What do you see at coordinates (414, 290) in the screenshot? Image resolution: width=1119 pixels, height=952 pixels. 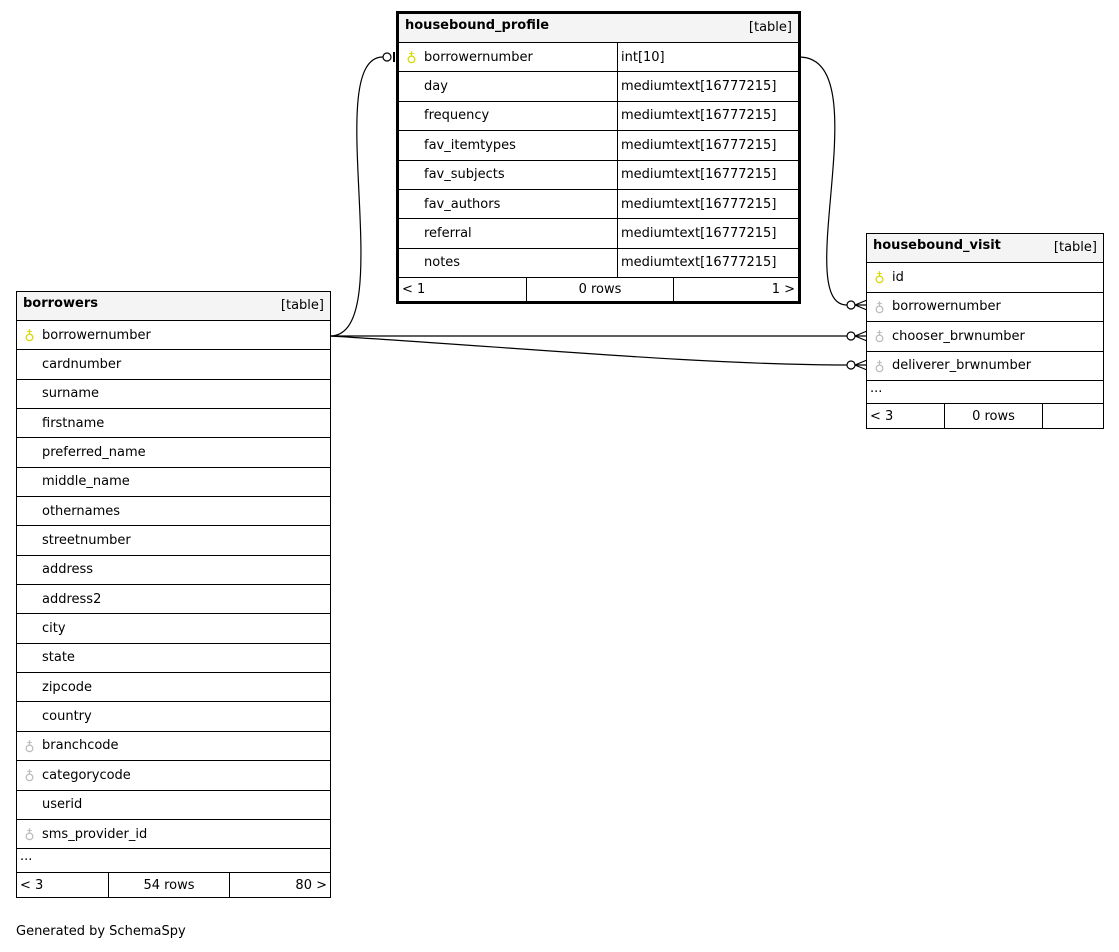 I see `parents-link: < 1` at bounding box center [414, 290].